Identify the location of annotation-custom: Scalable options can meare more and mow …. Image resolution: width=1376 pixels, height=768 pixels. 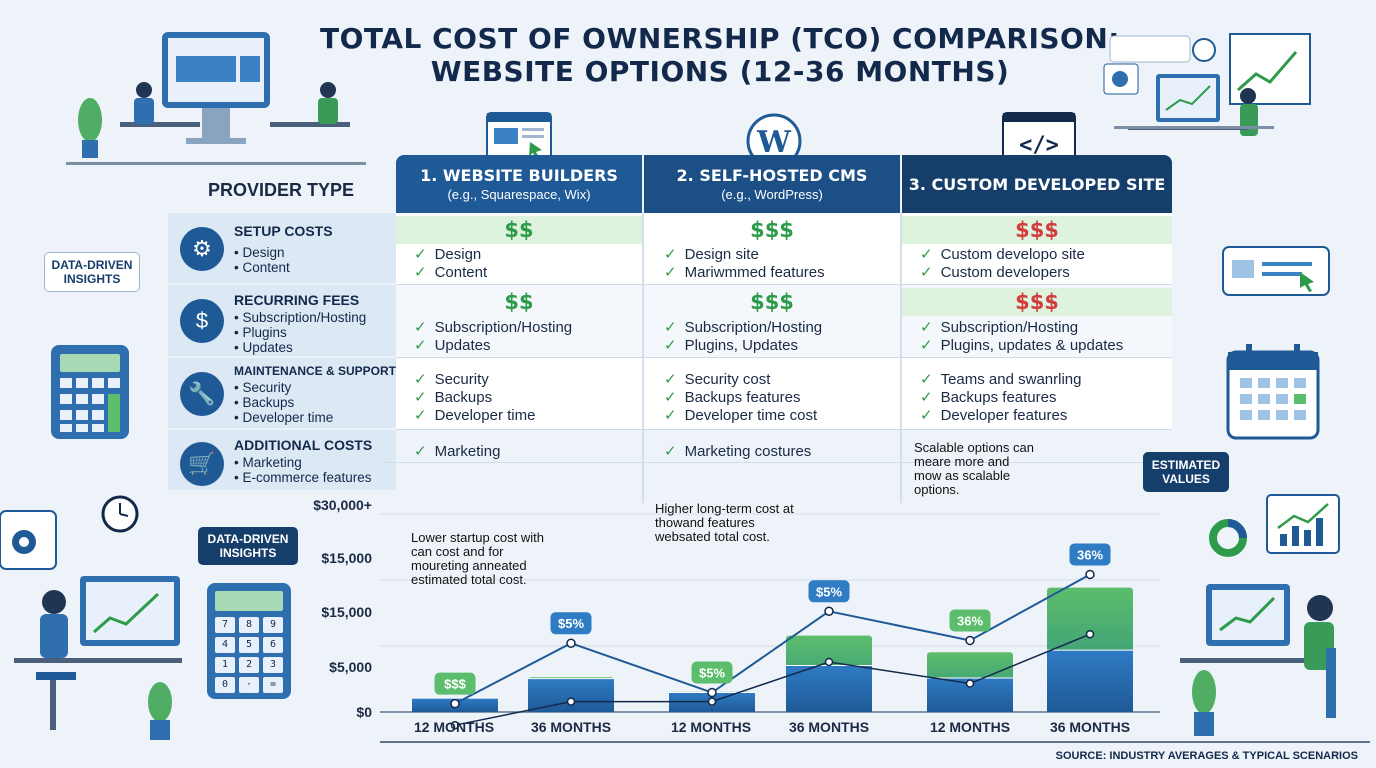
(974, 468).